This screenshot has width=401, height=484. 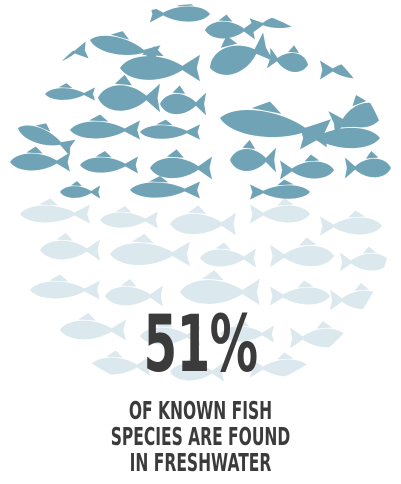 I want to click on caption-line-2: SPECIES ARE FOUND, so click(x=200, y=436).